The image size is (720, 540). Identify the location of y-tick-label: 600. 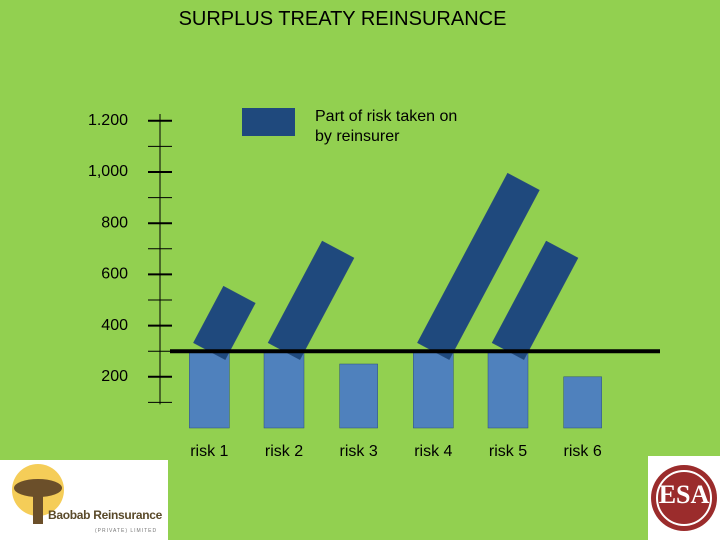
(114, 274).